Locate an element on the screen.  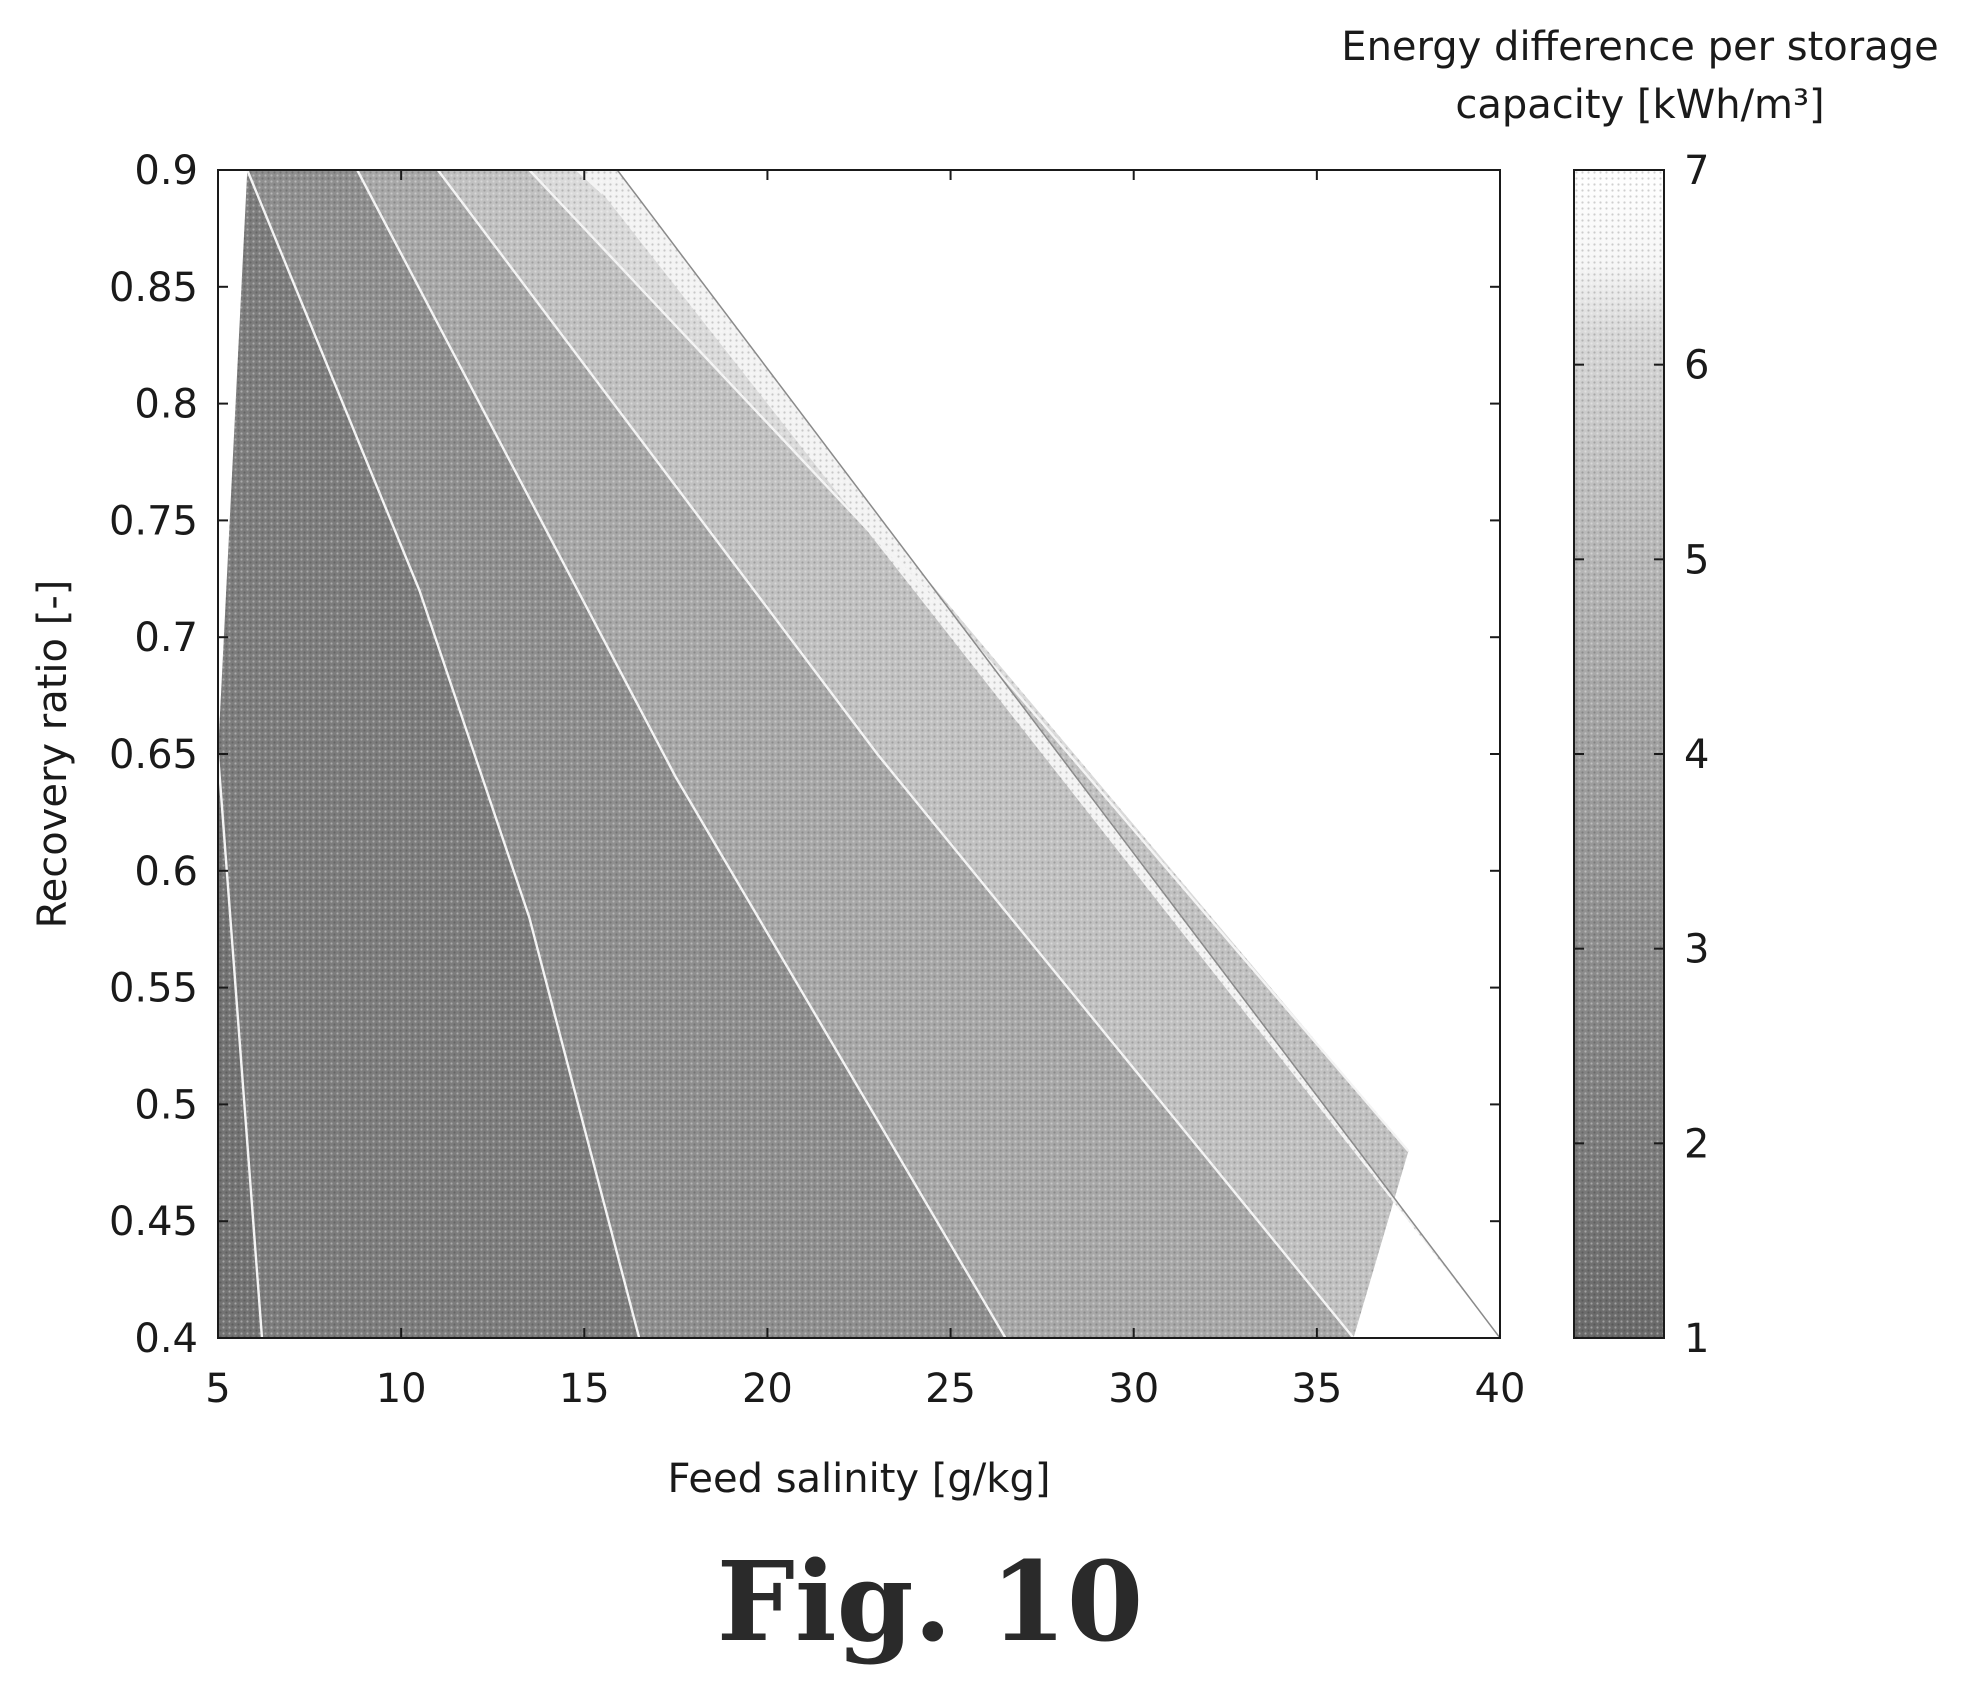
x-tick-label: 40 is located at coordinates (1500, 1389).